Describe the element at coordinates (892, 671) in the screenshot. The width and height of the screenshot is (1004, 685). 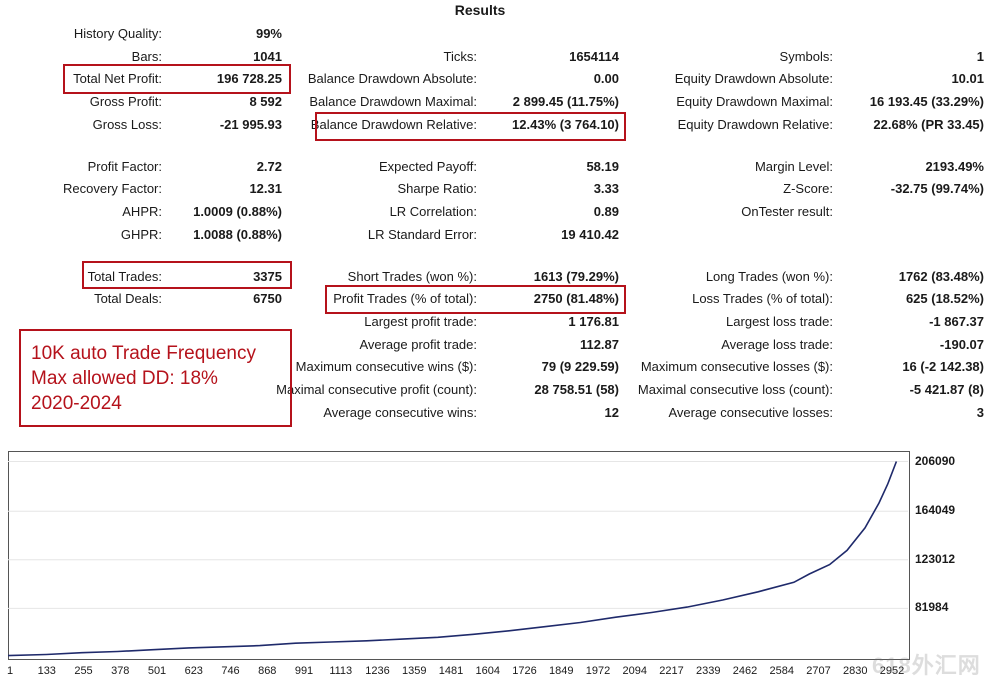
I see `x-tick-label: 2952` at that location.